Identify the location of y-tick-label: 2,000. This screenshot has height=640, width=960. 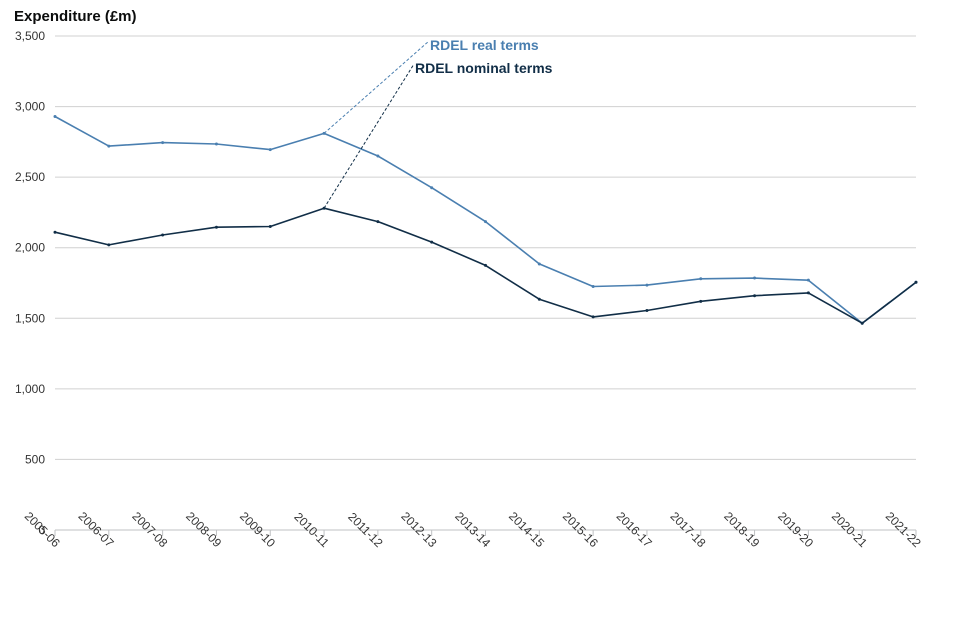
(30, 248).